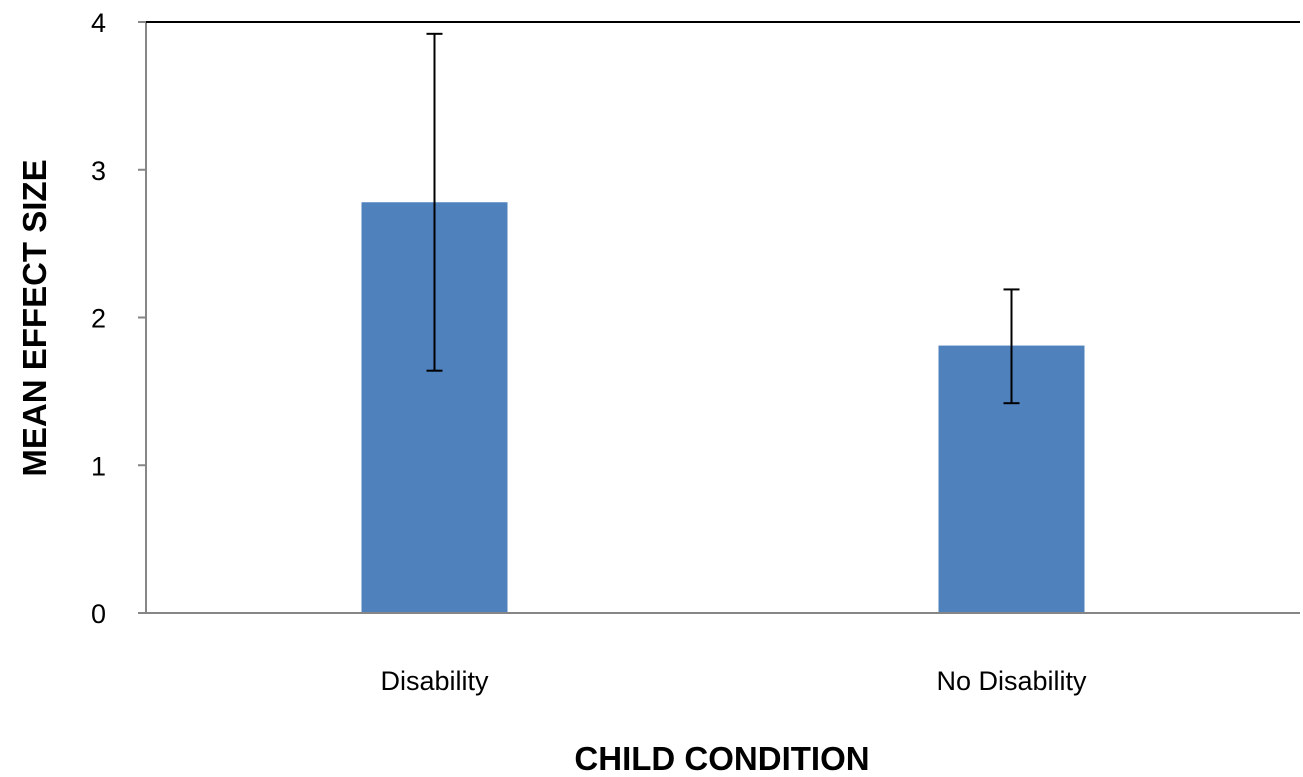 The image size is (1303, 777). Describe the element at coordinates (434, 681) in the screenshot. I see `category-label-1: Disability` at that location.